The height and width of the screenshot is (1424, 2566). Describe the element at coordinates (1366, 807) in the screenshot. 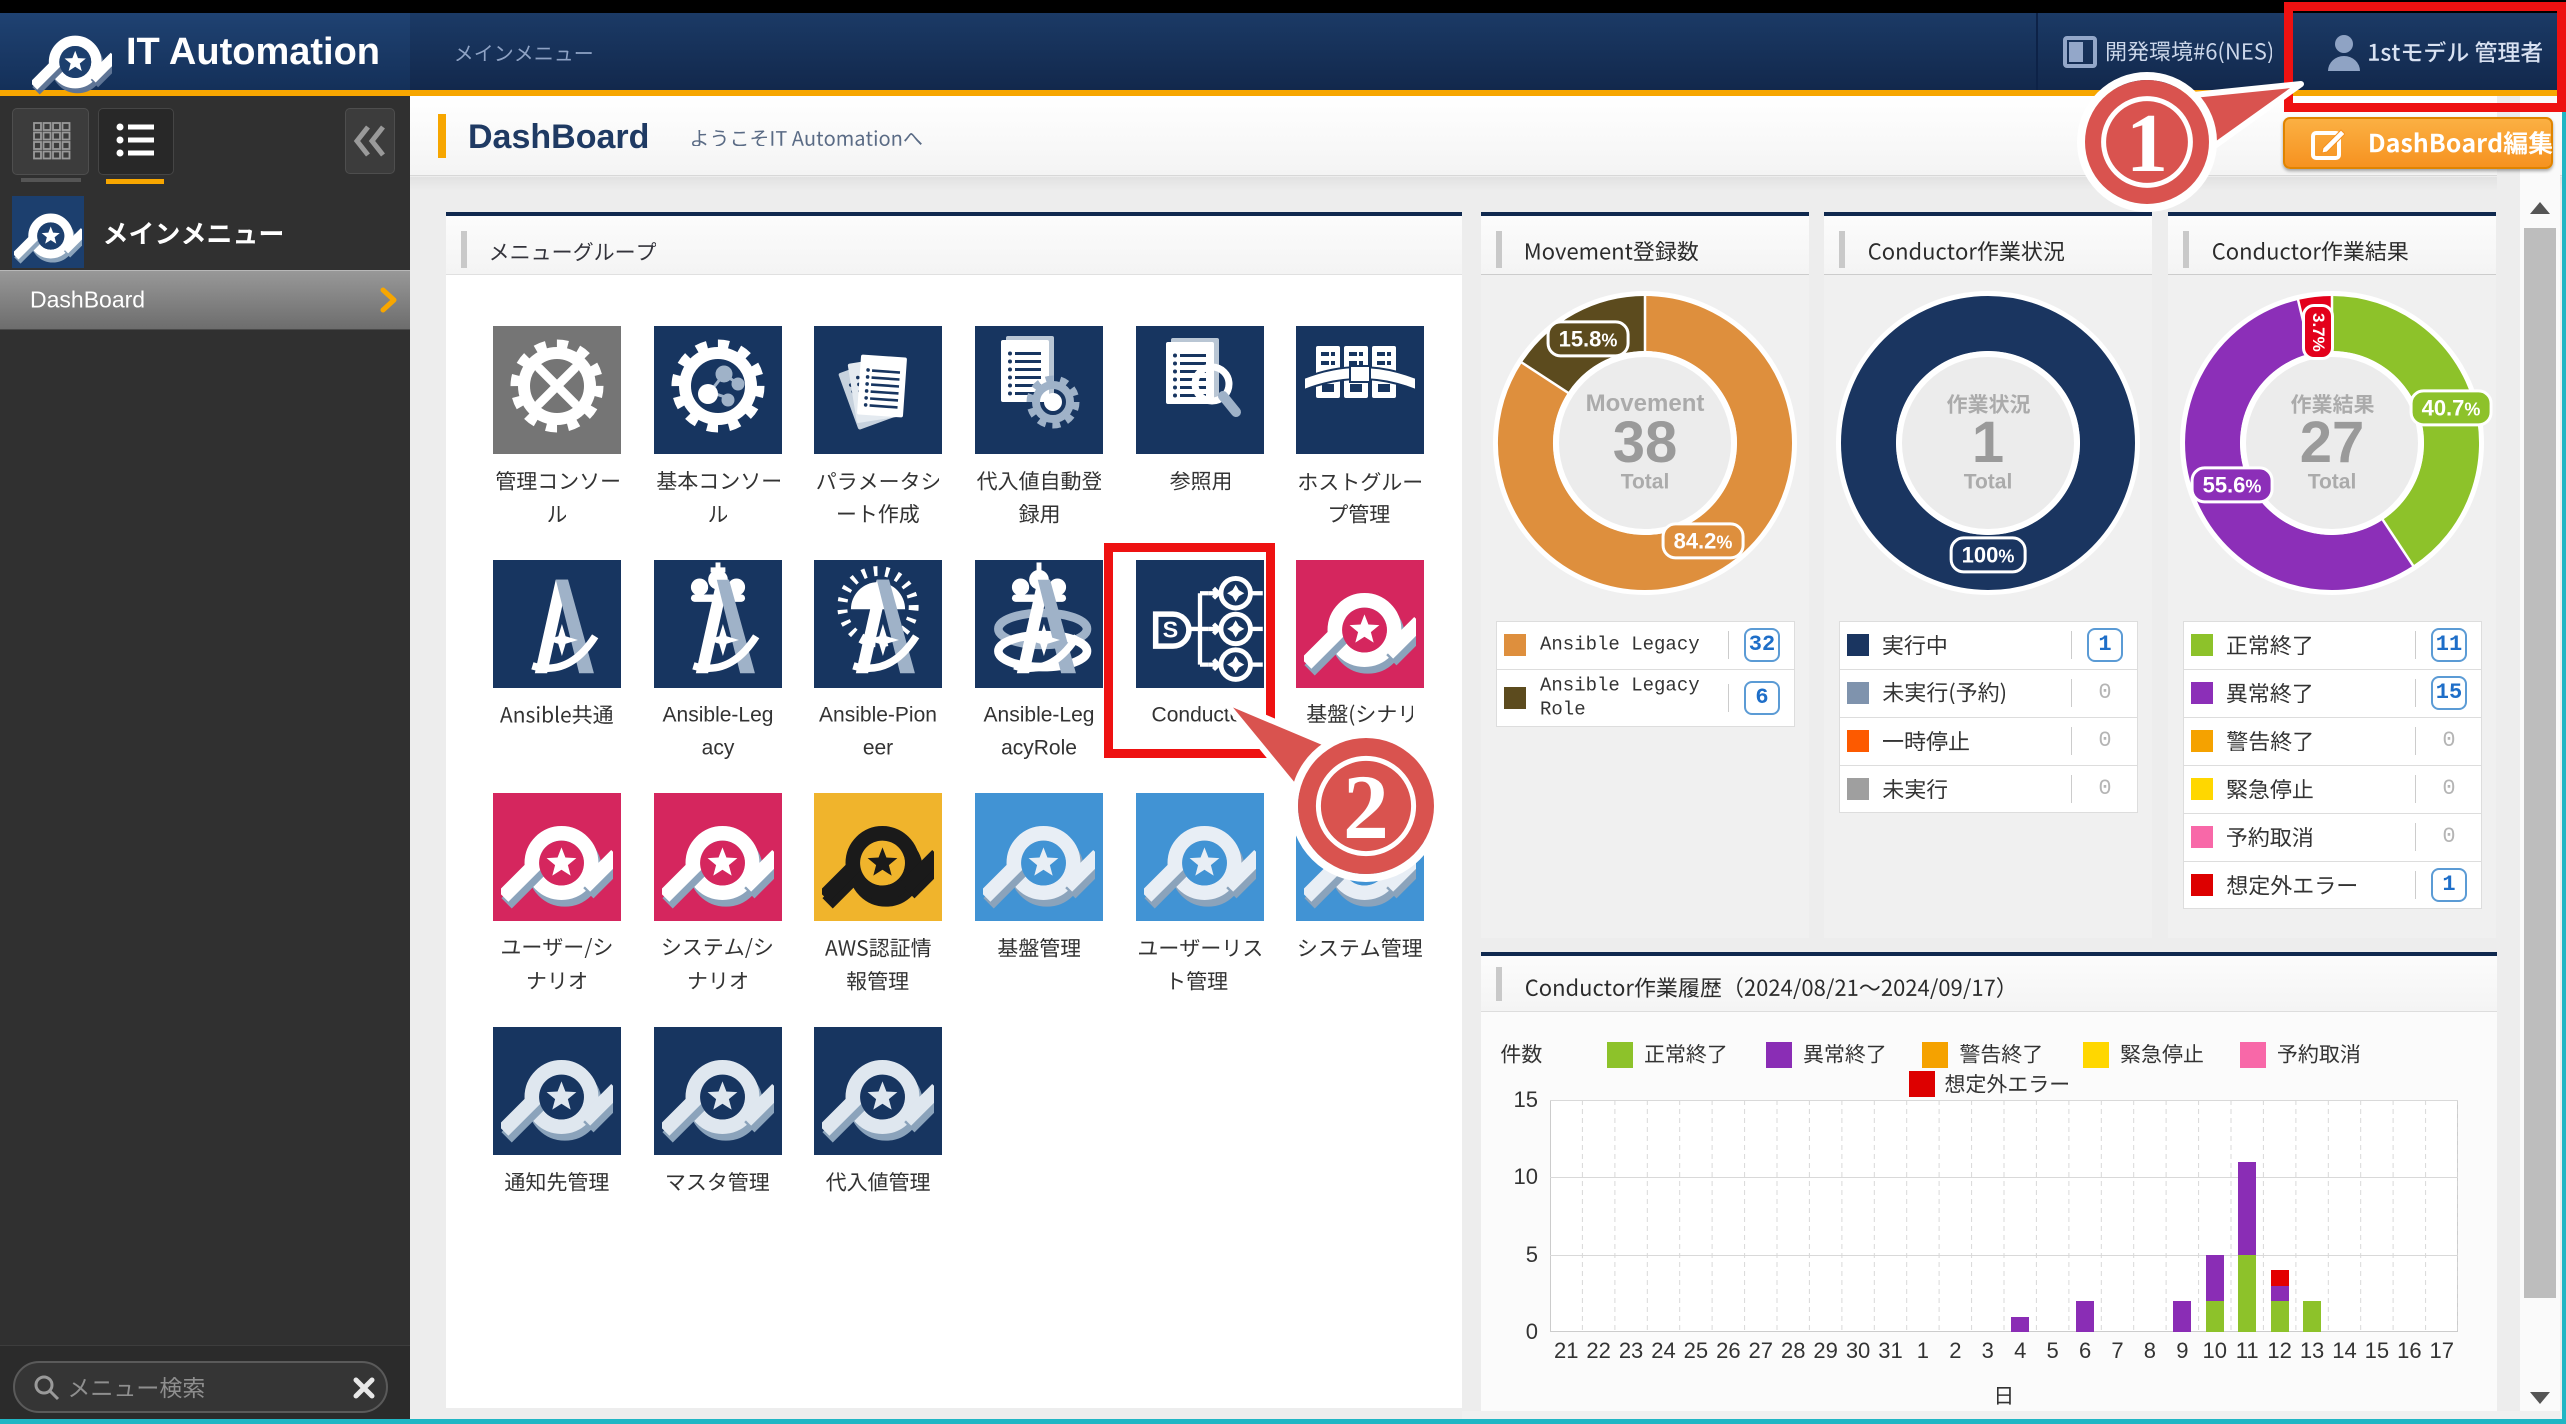

I see `svg-text: 2` at that location.